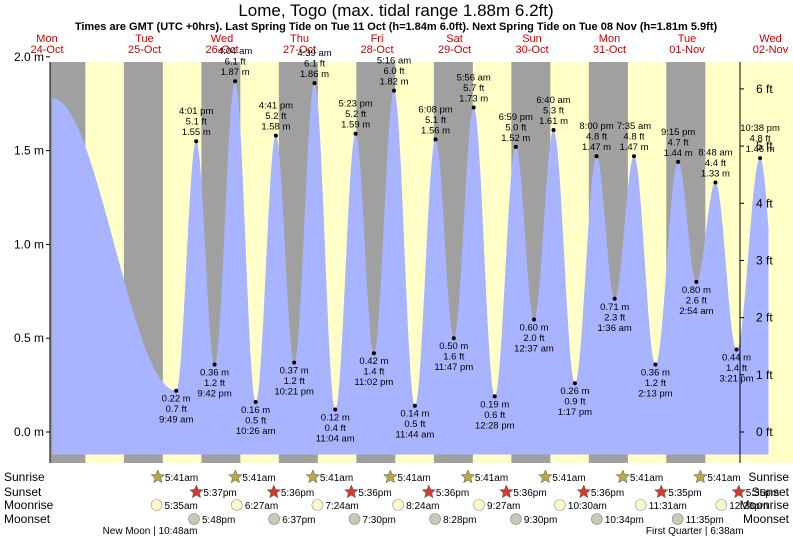 The image size is (793, 539). What do you see at coordinates (596, 147) in the screenshot?
I see `tide-label-h-22: 1.47 m` at bounding box center [596, 147].